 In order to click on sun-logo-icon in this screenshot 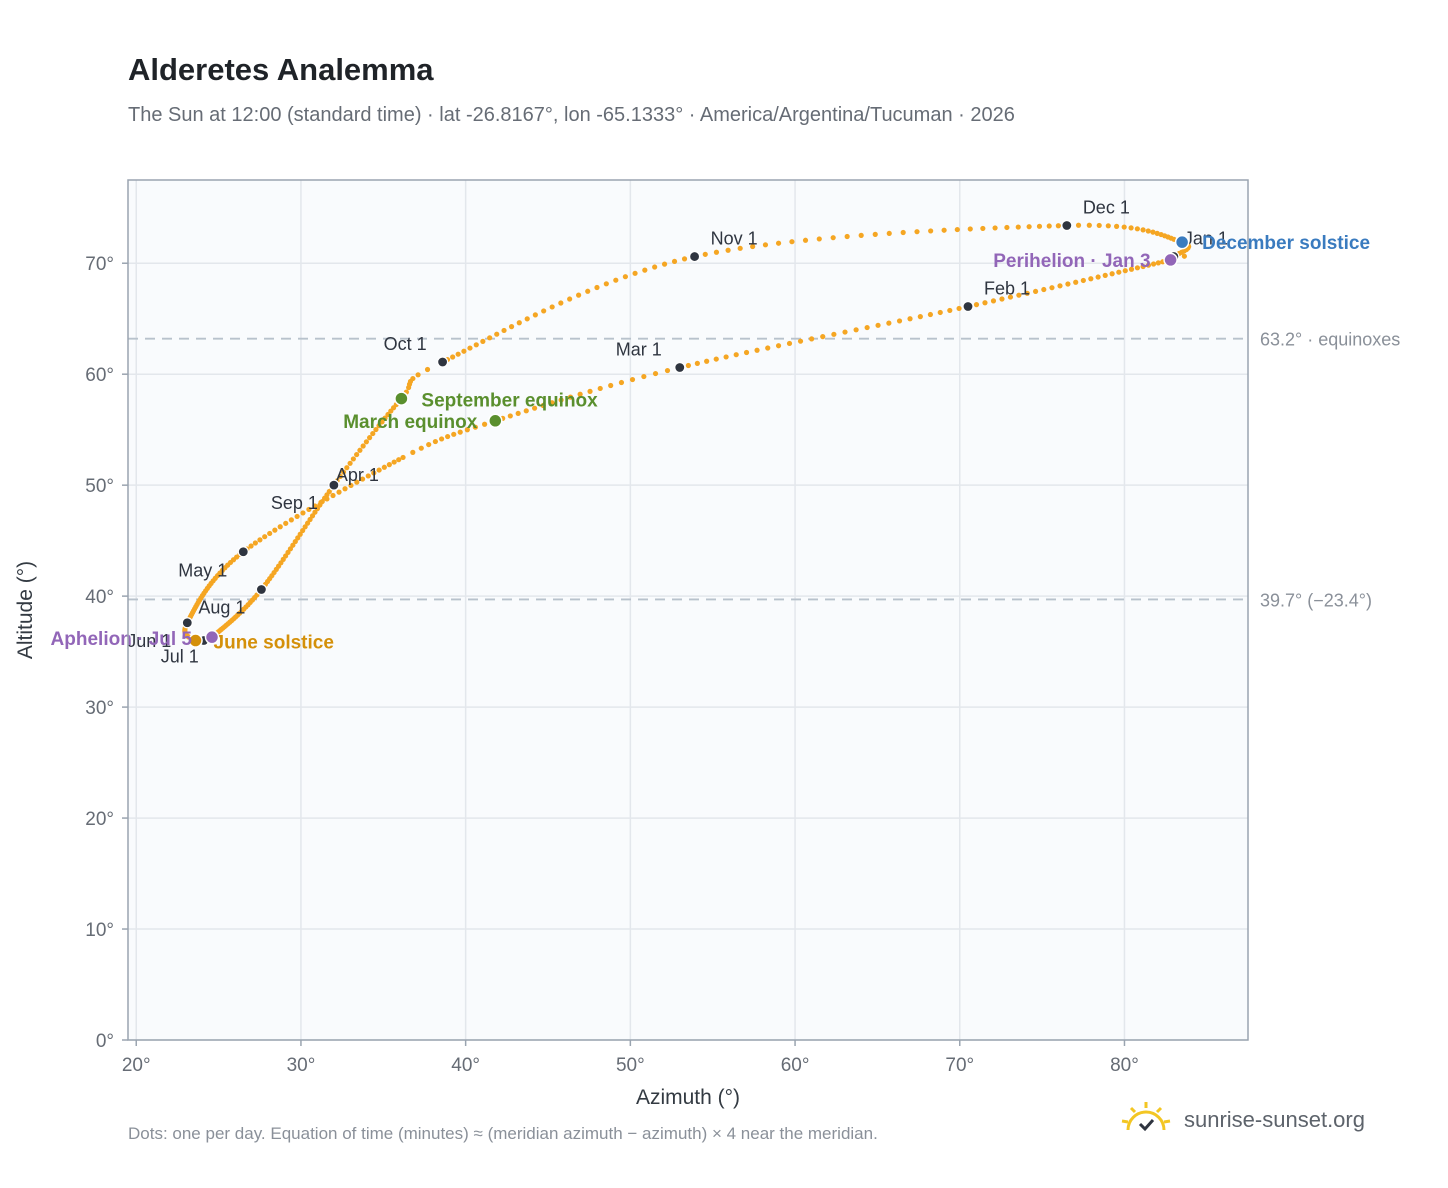, I will do `click(1146, 1119)`.